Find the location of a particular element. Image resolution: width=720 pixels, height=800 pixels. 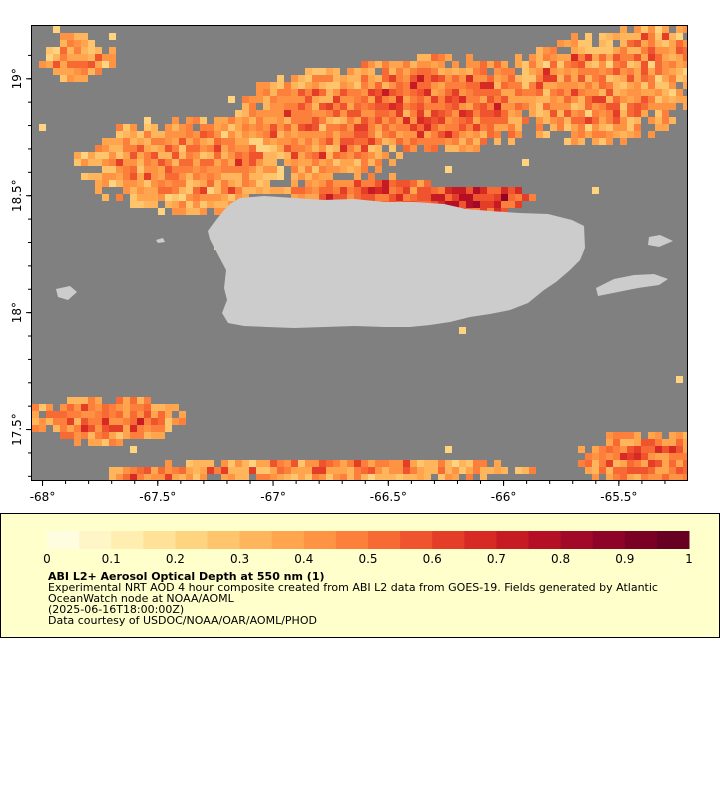

lat-tick-label: 17.5° is located at coordinates (17, 429).